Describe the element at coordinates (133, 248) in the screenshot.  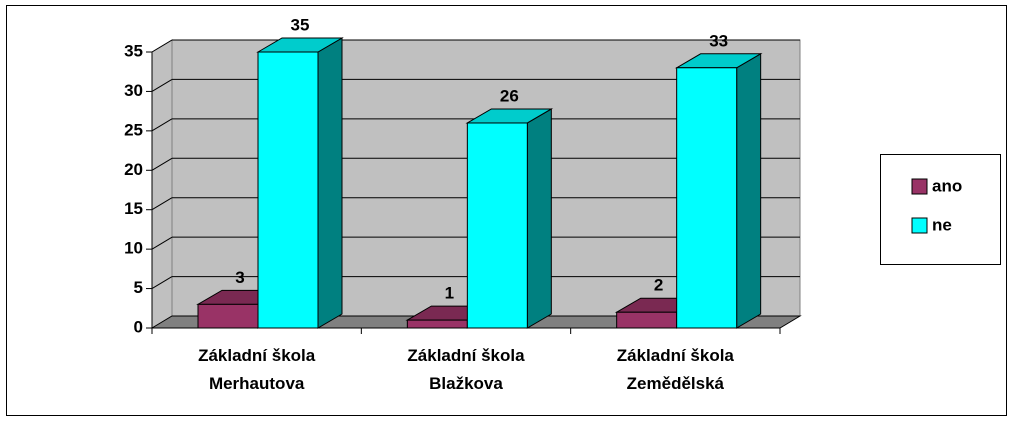
I see `y-tick-label: 10` at that location.